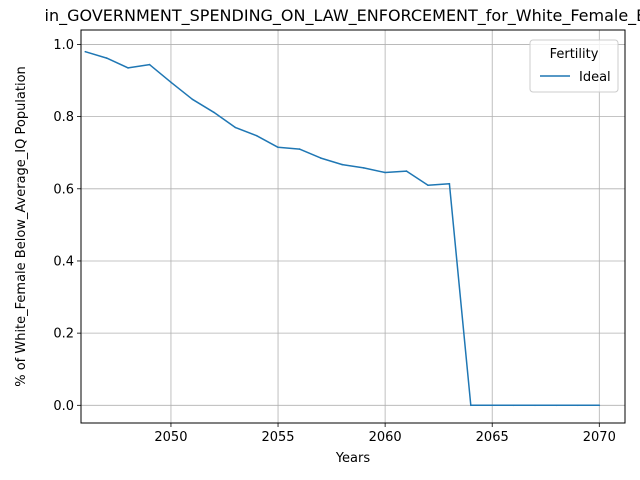 This screenshot has width=640, height=480. What do you see at coordinates (63, 189) in the screenshot?
I see `y-tick-label: 0.6` at bounding box center [63, 189].